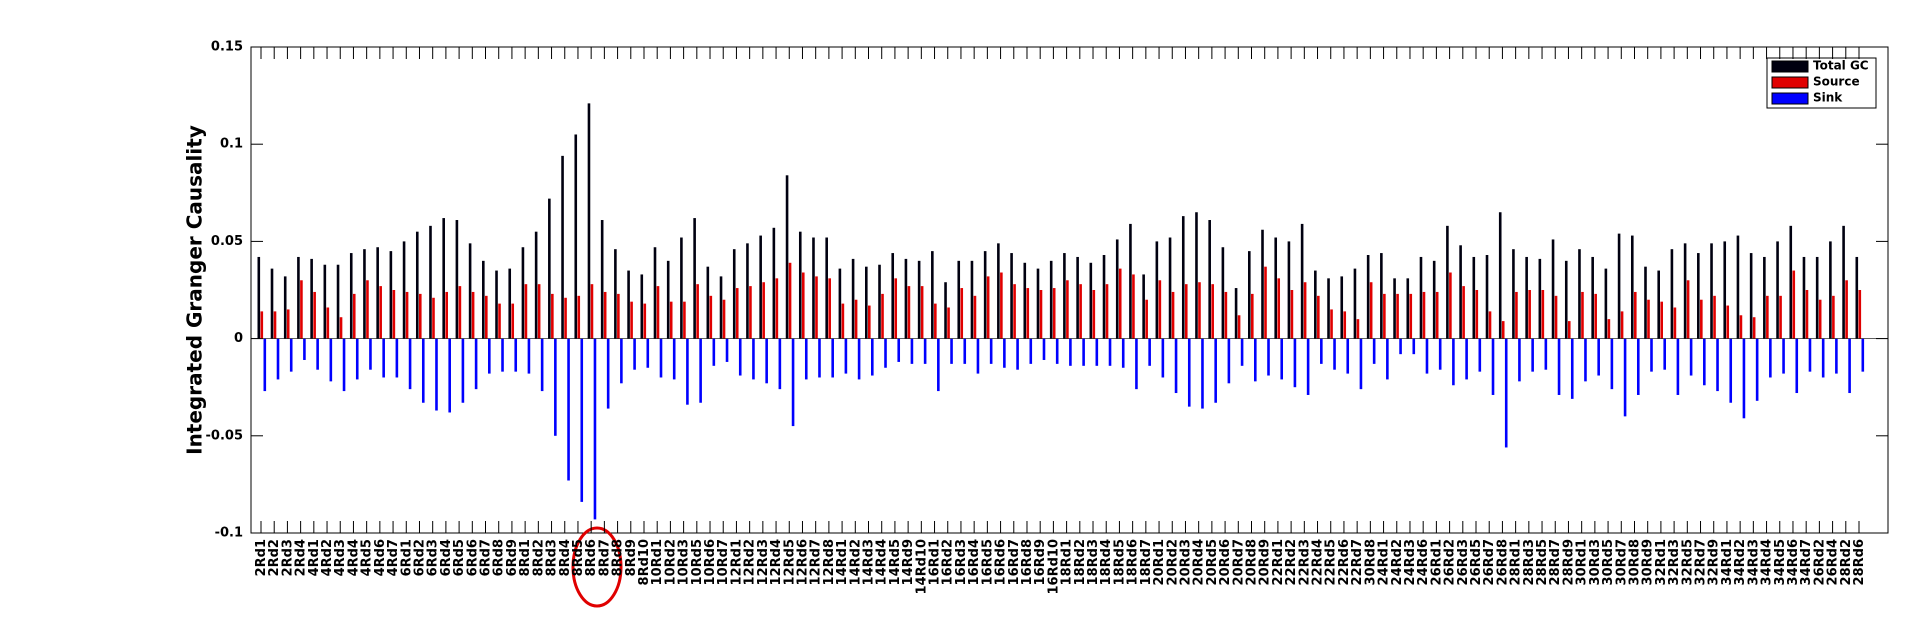  Describe the element at coordinates (1331, 562) in the screenshot. I see `x-tick-label: 22Rd5` at that location.